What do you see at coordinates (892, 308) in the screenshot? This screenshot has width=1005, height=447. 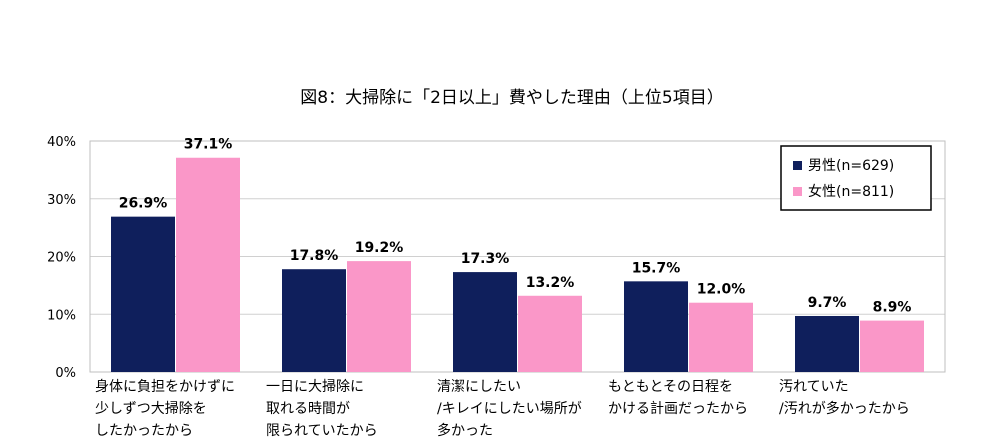 I see `data-label: 8.9%` at bounding box center [892, 308].